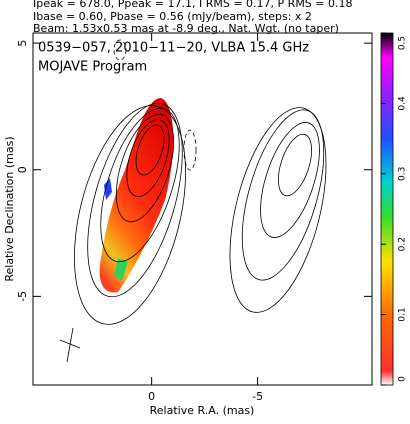 Image resolution: width=410 pixels, height=424 pixels. What do you see at coordinates (403, 314) in the screenshot?
I see `colorbar-tick-label: 0.1` at bounding box center [403, 314].